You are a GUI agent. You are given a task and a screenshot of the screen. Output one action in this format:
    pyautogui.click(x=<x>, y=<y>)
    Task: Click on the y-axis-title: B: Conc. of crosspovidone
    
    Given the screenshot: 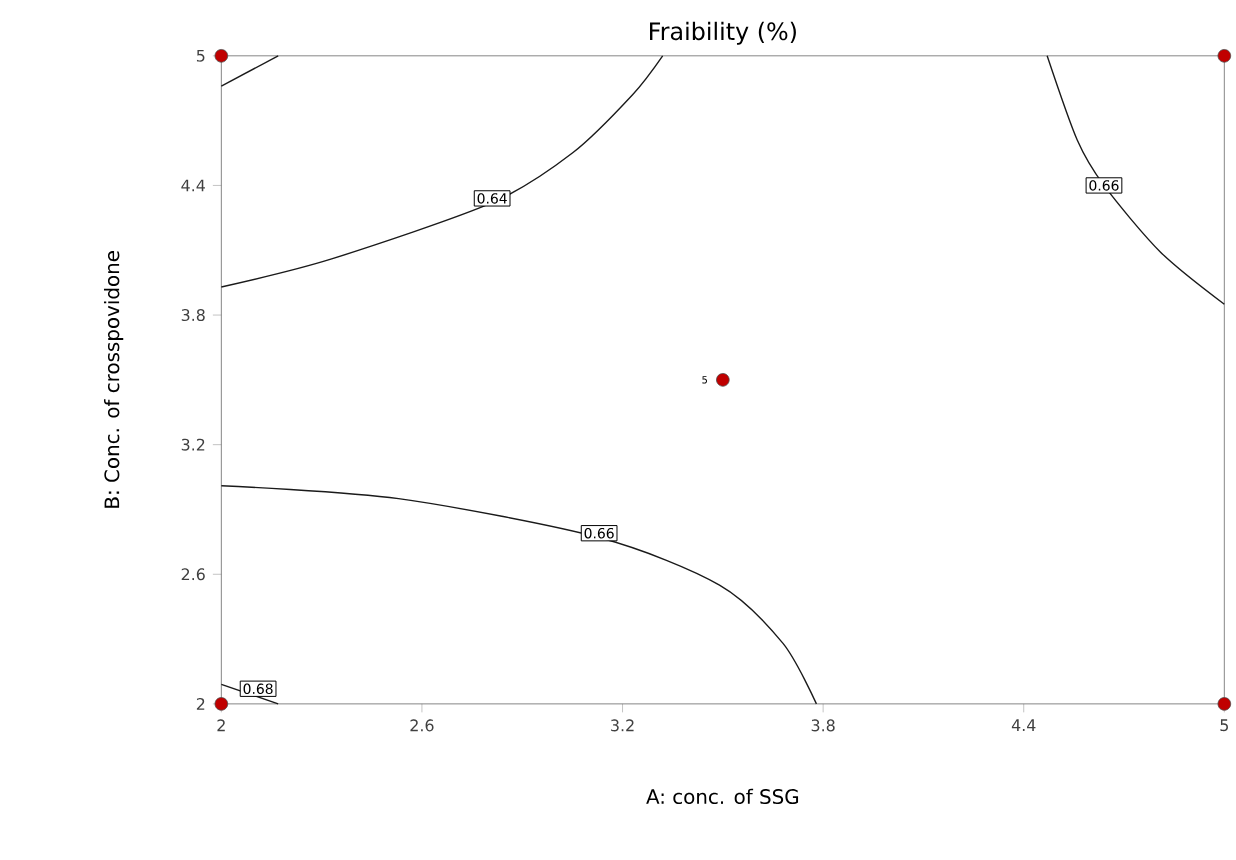 What is the action you would take?
    pyautogui.click(x=113, y=379)
    